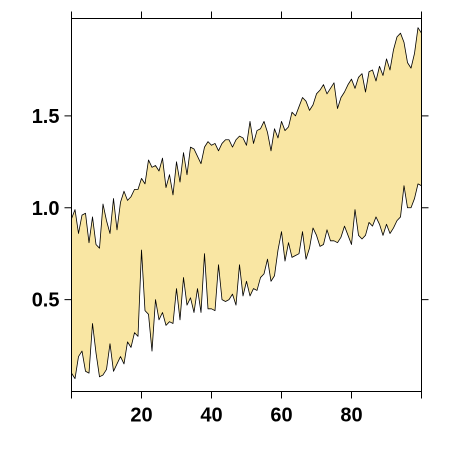  What do you see at coordinates (46, 301) in the screenshot?
I see `y-tick-label: 0.5` at bounding box center [46, 301].